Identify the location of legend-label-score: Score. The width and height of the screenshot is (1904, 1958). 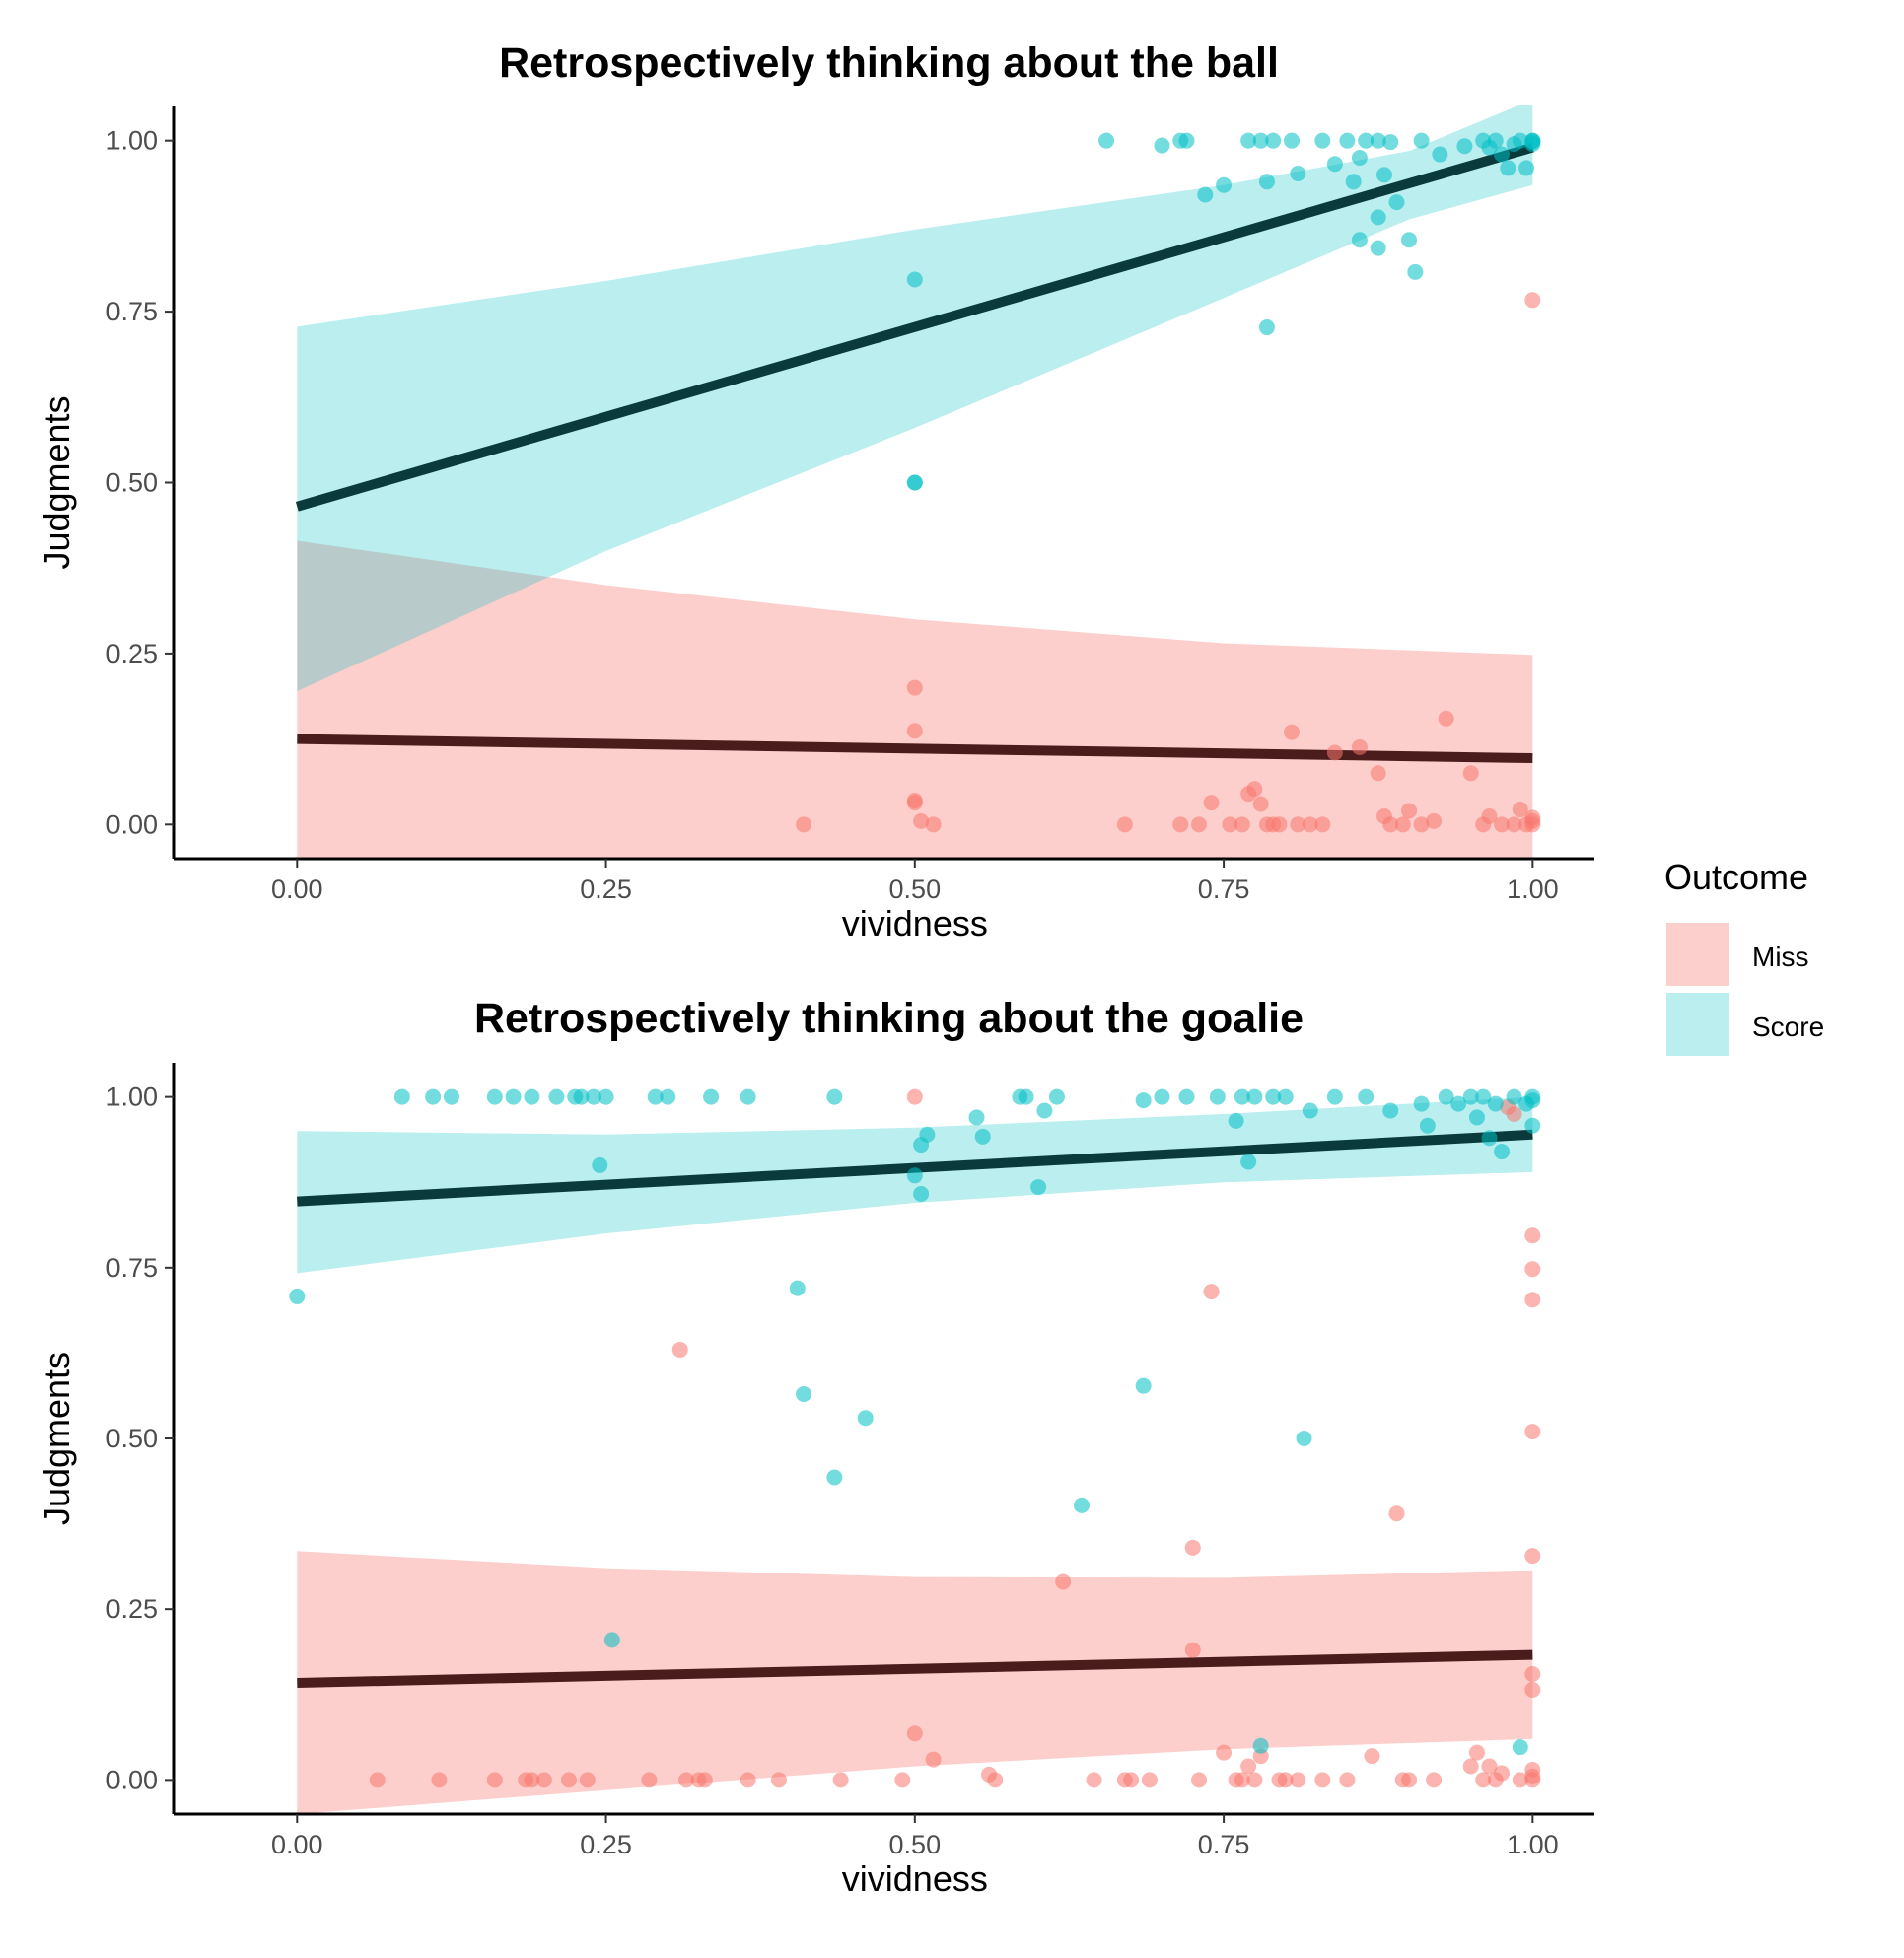
(1788, 1027).